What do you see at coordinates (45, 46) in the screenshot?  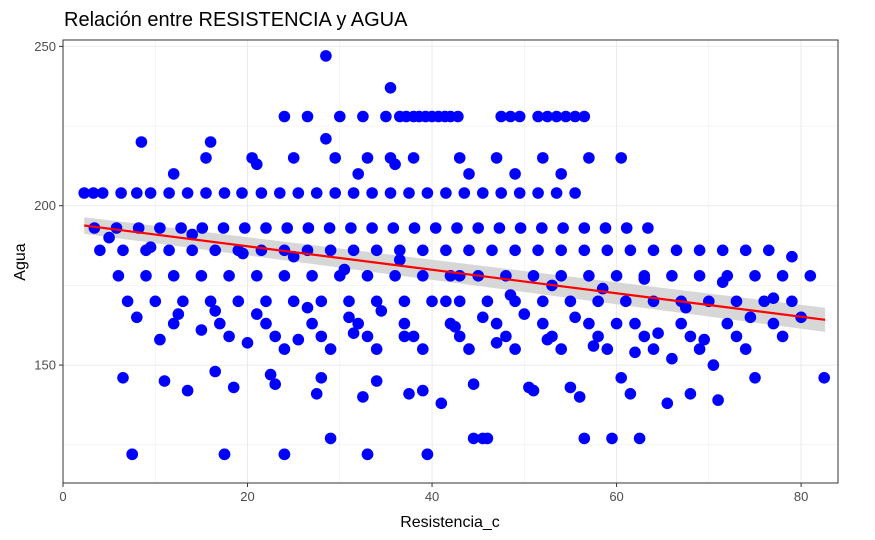 I see `y-tick-label: 250` at bounding box center [45, 46].